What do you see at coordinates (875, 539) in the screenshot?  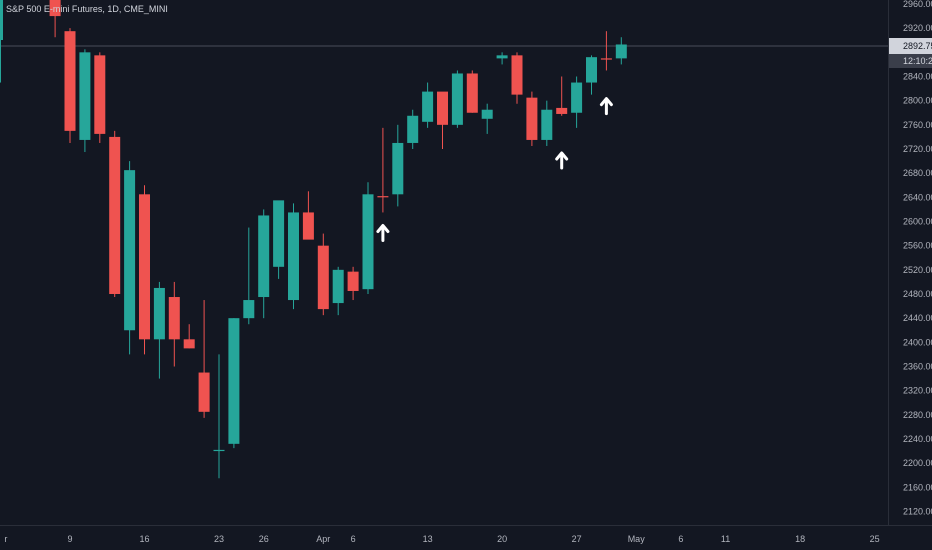 I see `time-tick-label: 25` at bounding box center [875, 539].